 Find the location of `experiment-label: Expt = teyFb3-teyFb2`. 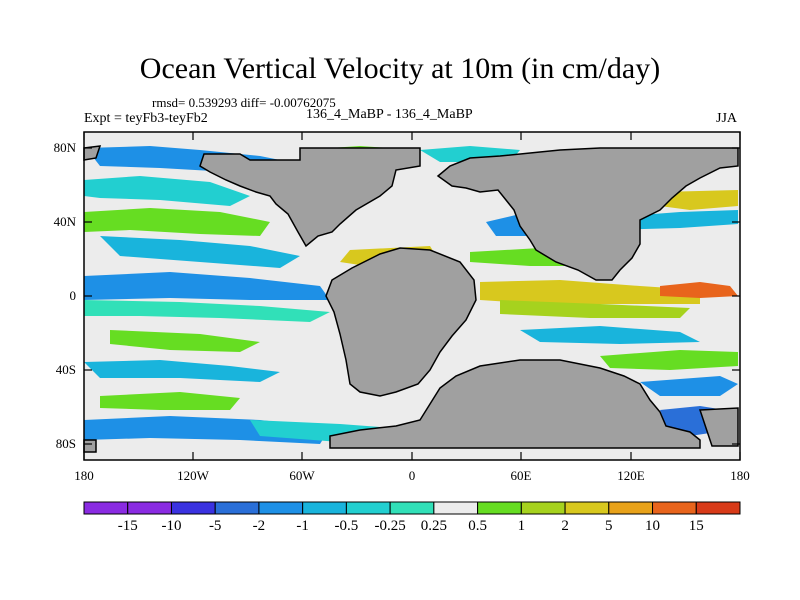

experiment-label: Expt = teyFb3-teyFb2 is located at coordinates (146, 118).